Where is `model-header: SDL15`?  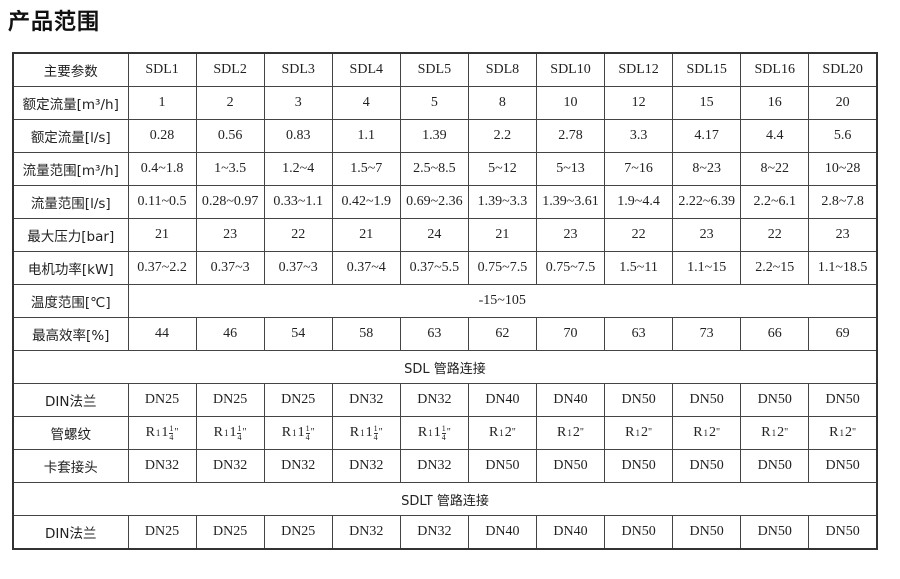
model-header: SDL15 is located at coordinates (707, 69).